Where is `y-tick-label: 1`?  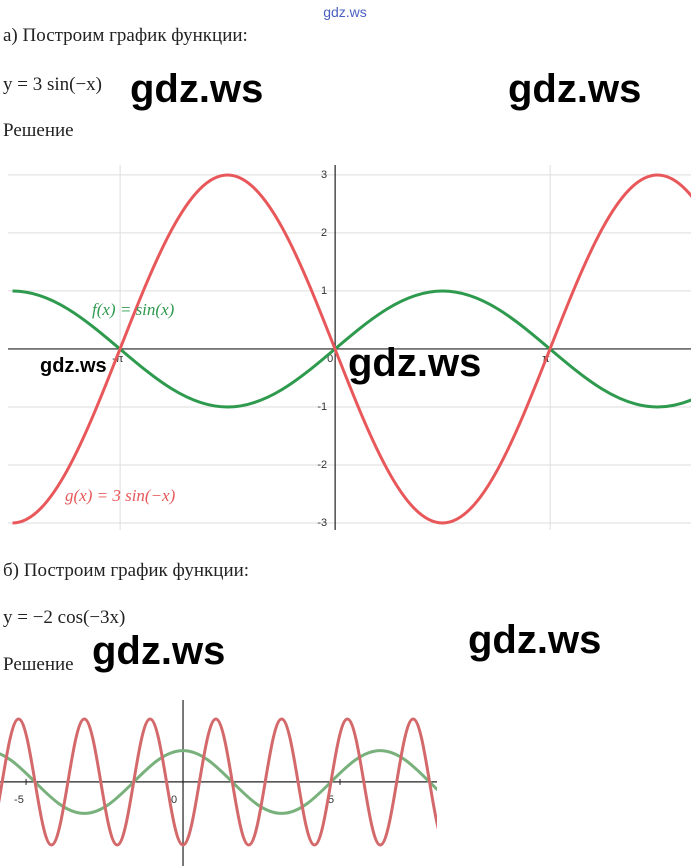 y-tick-label: 1 is located at coordinates (324, 291).